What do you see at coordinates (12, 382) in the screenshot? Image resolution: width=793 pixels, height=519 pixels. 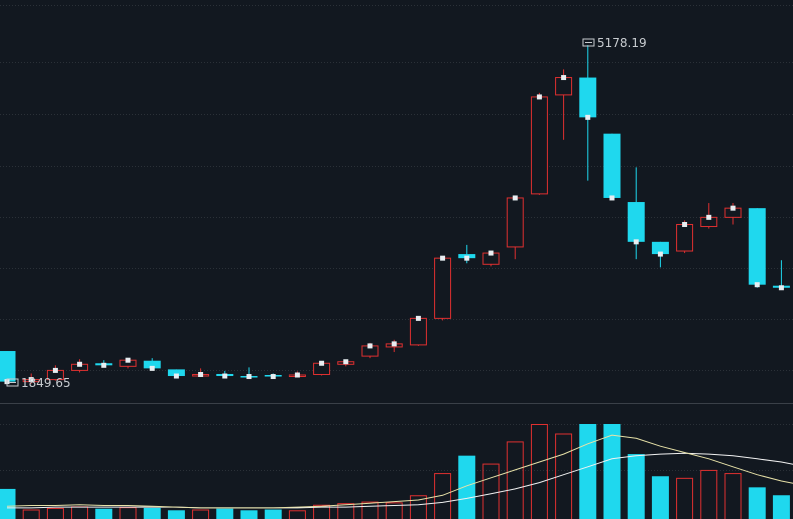 I see `low-marker-icon` at bounding box center [12, 382].